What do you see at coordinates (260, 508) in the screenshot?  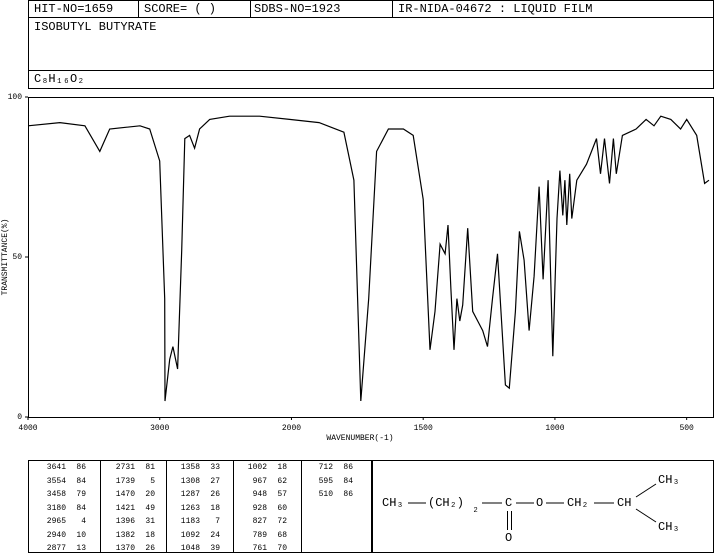 I see `peak-wavenumber: 928` at bounding box center [260, 508].